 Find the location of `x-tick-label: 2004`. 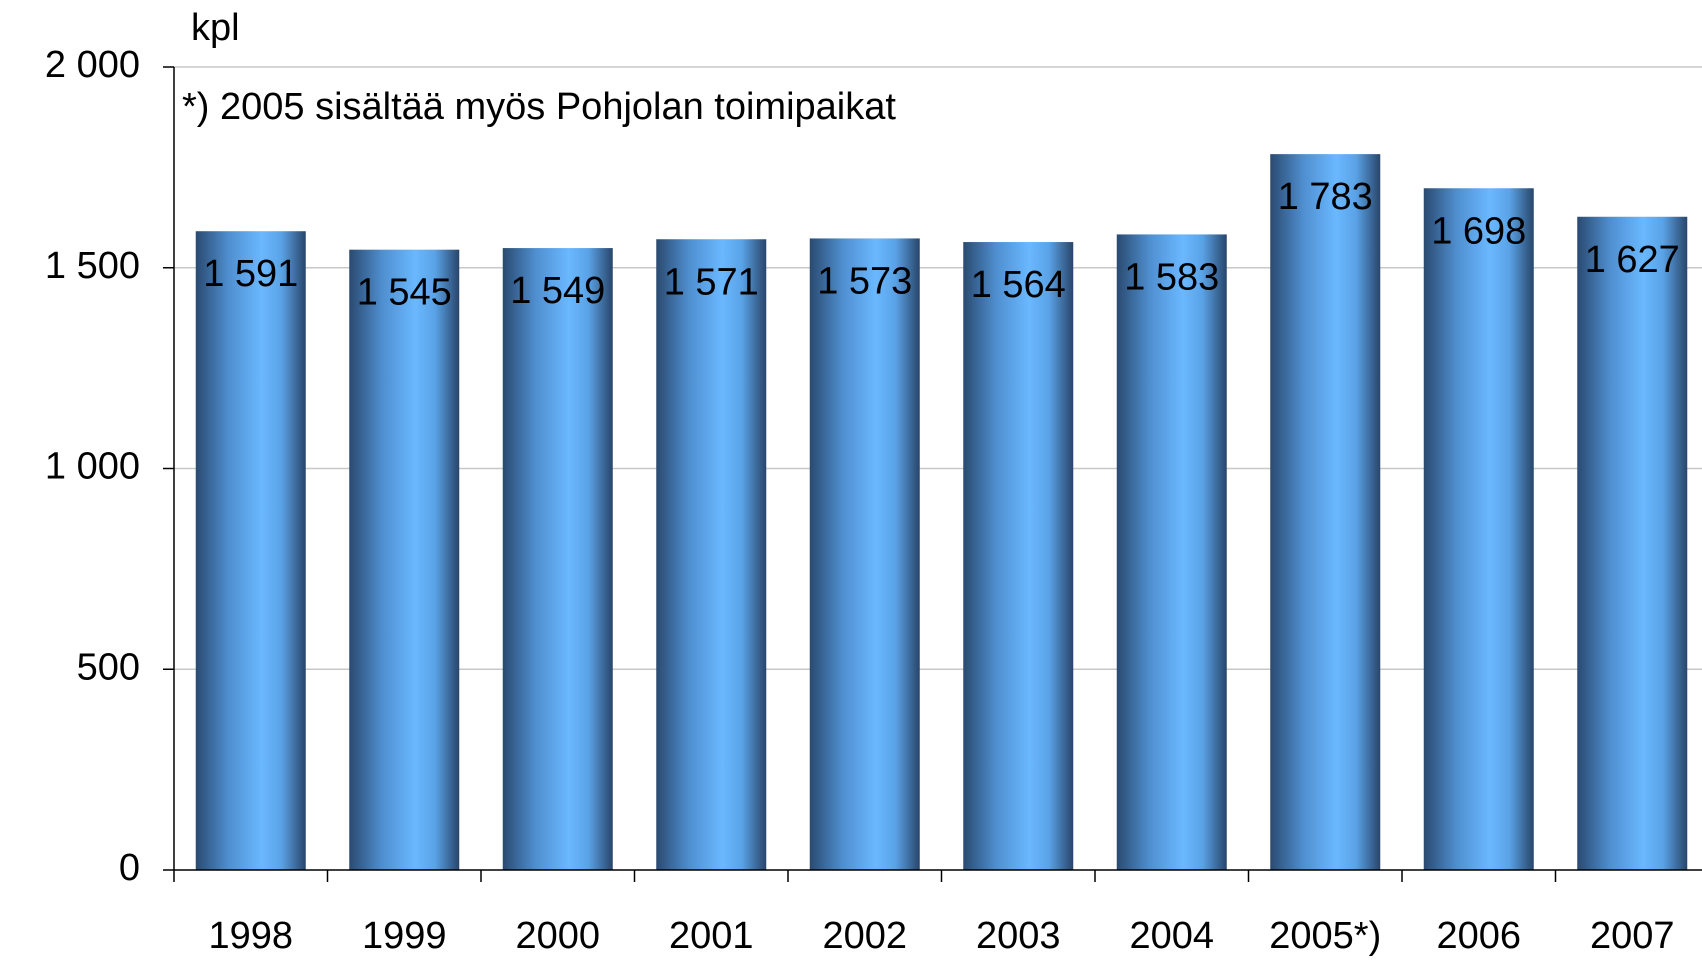

x-tick-label: 2004 is located at coordinates (1171, 936).